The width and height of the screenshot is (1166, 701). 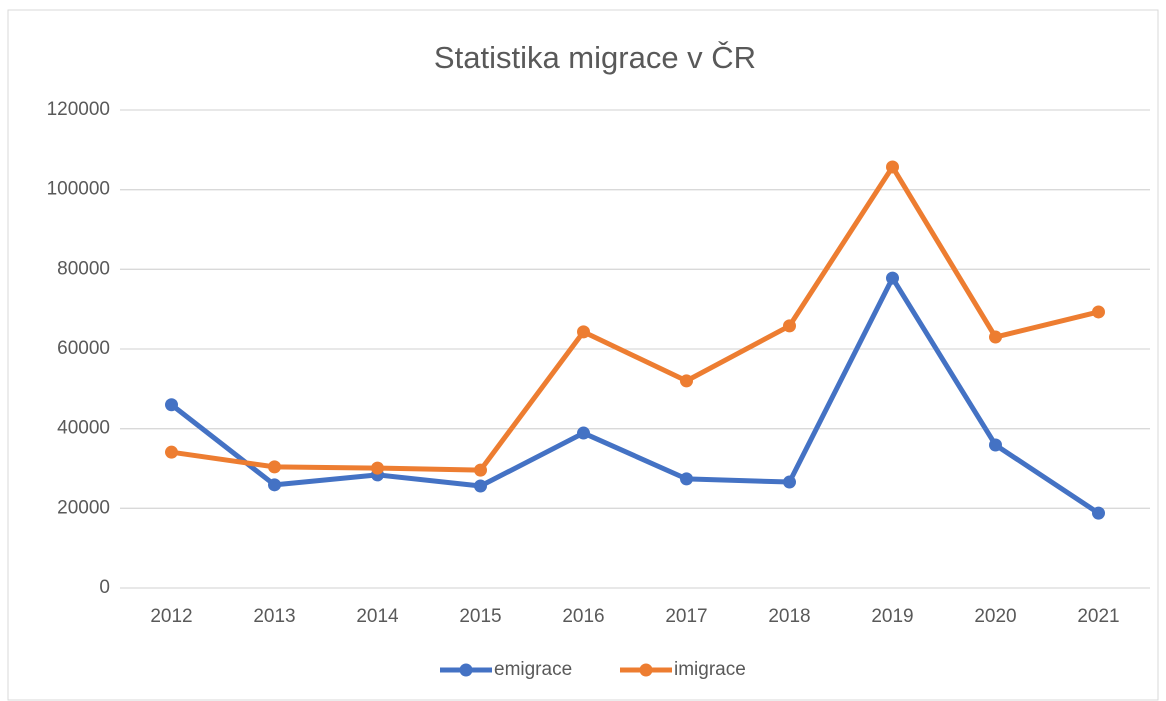 What do you see at coordinates (78, 189) in the screenshot?
I see `y-tick-label: 100000` at bounding box center [78, 189].